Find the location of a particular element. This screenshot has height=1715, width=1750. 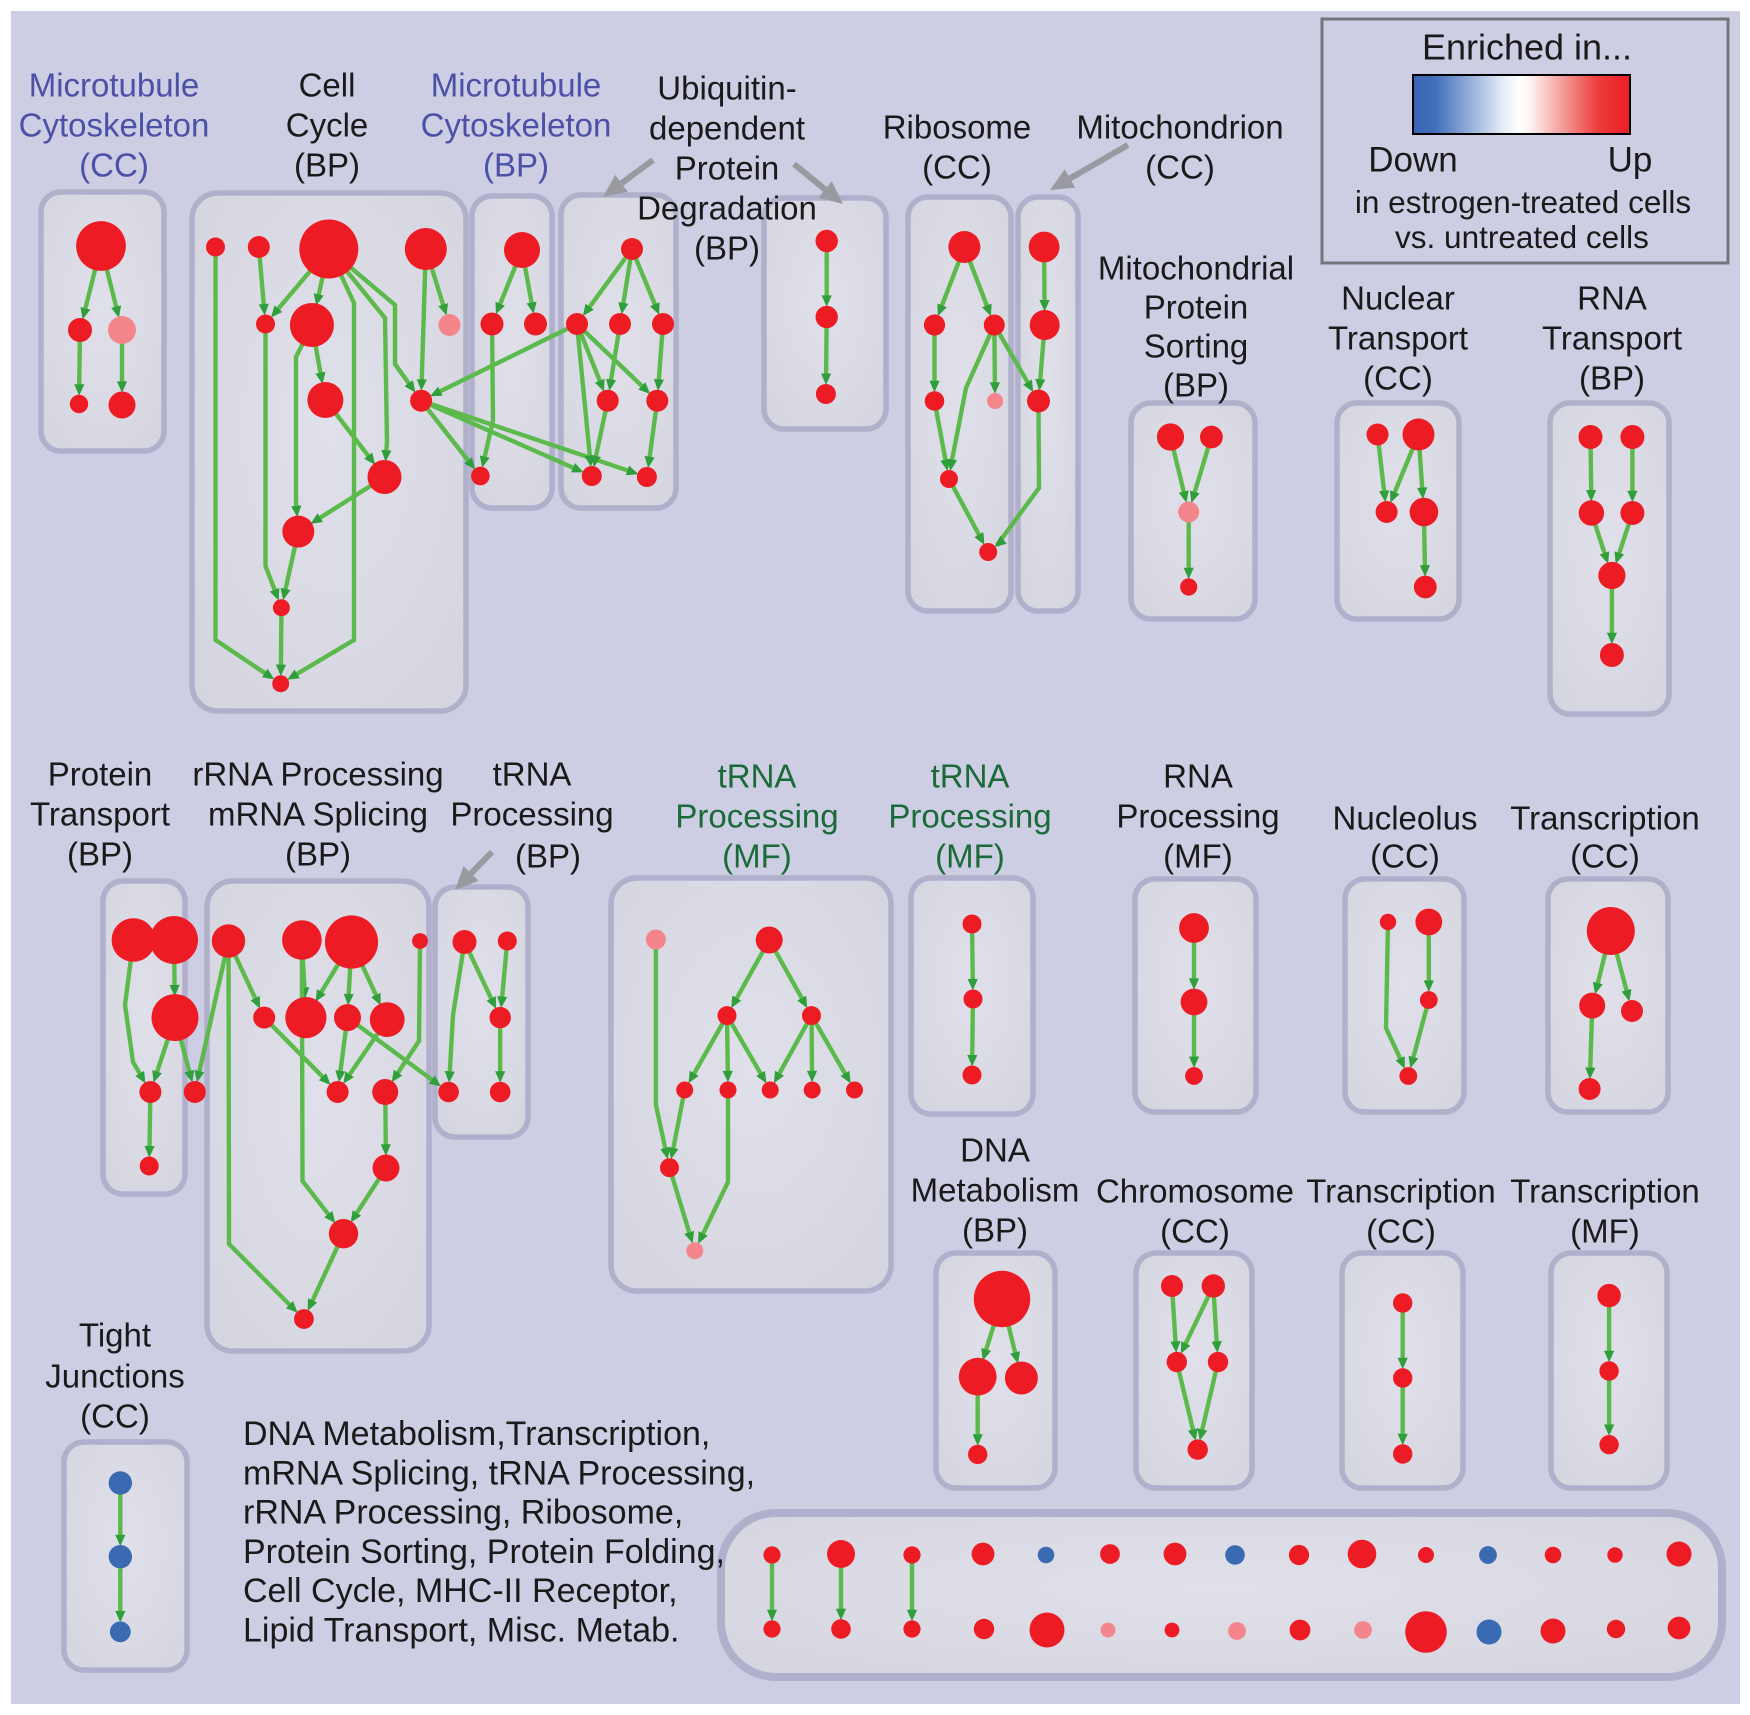

svg-text: Sorting is located at coordinates (1196, 346).